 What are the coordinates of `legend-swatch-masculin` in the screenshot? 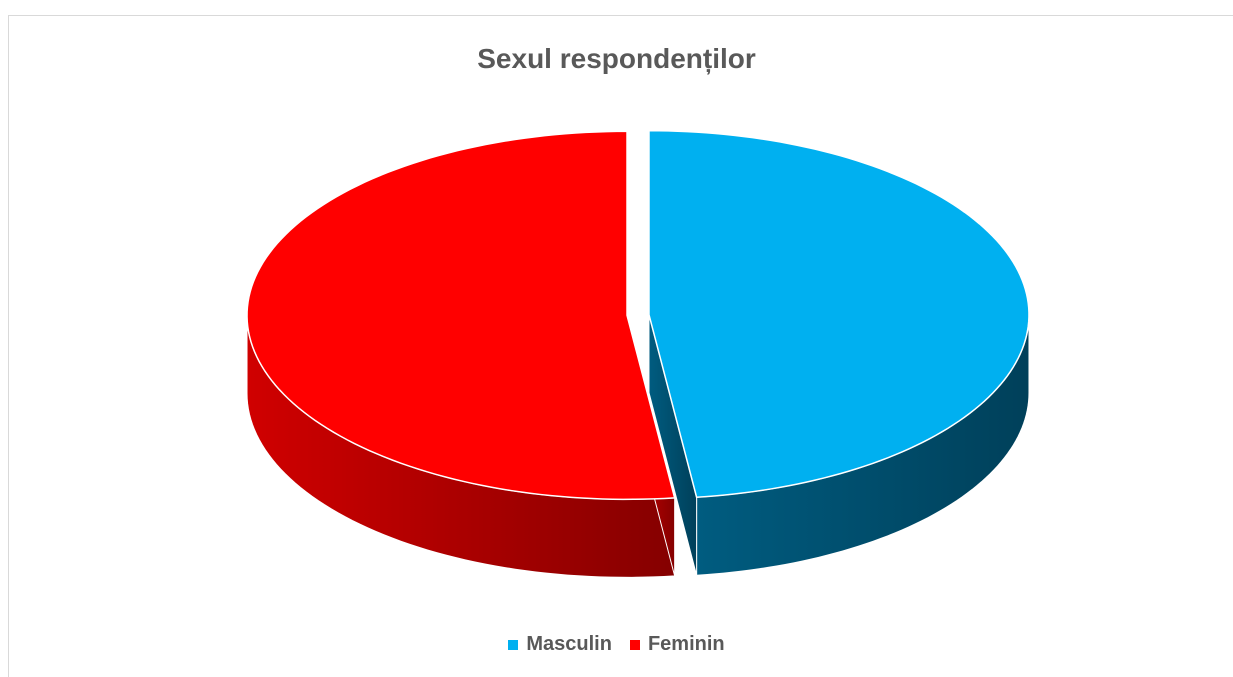 It's located at (513, 644).